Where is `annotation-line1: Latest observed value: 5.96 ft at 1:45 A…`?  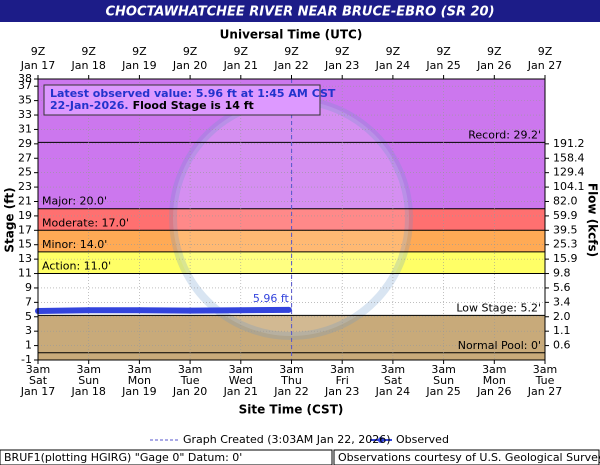
annotation-line1: Latest observed value: 5.96 ft at 1:45 A… is located at coordinates (193, 93).